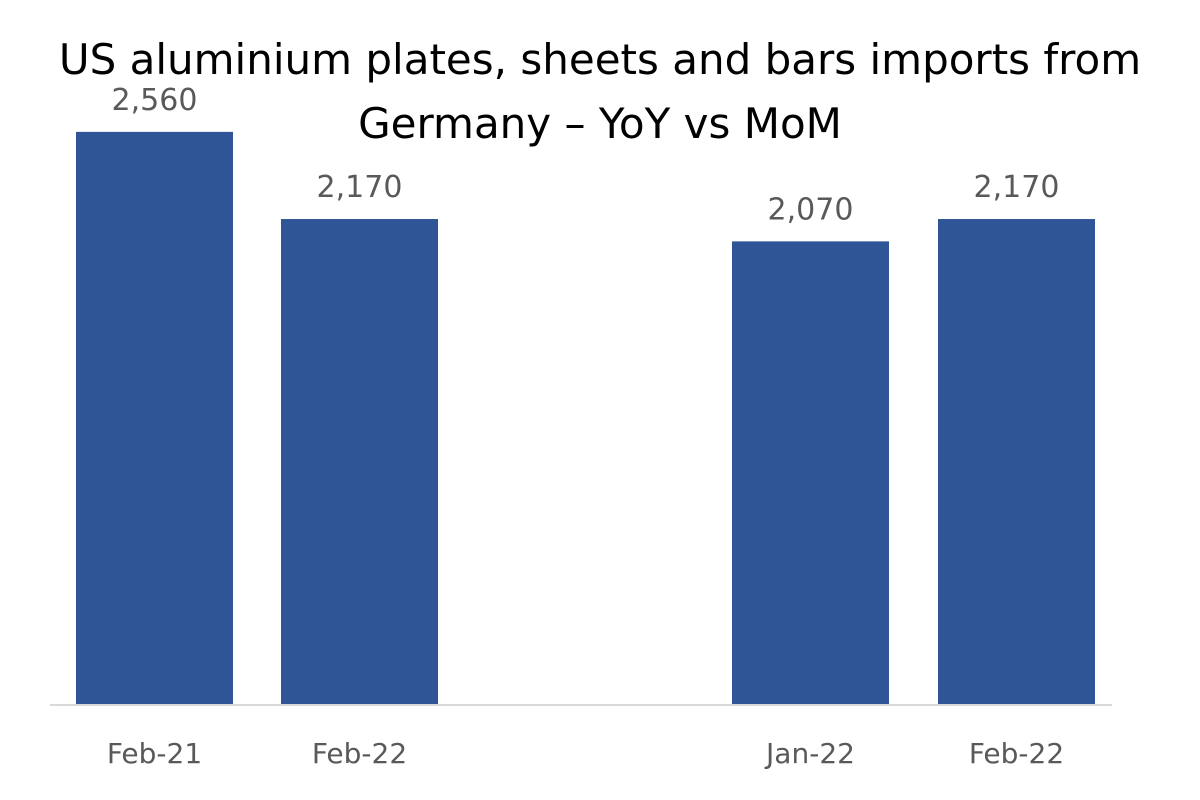 The height and width of the screenshot is (800, 1200). I want to click on data-label-4: 2,170, so click(1017, 187).